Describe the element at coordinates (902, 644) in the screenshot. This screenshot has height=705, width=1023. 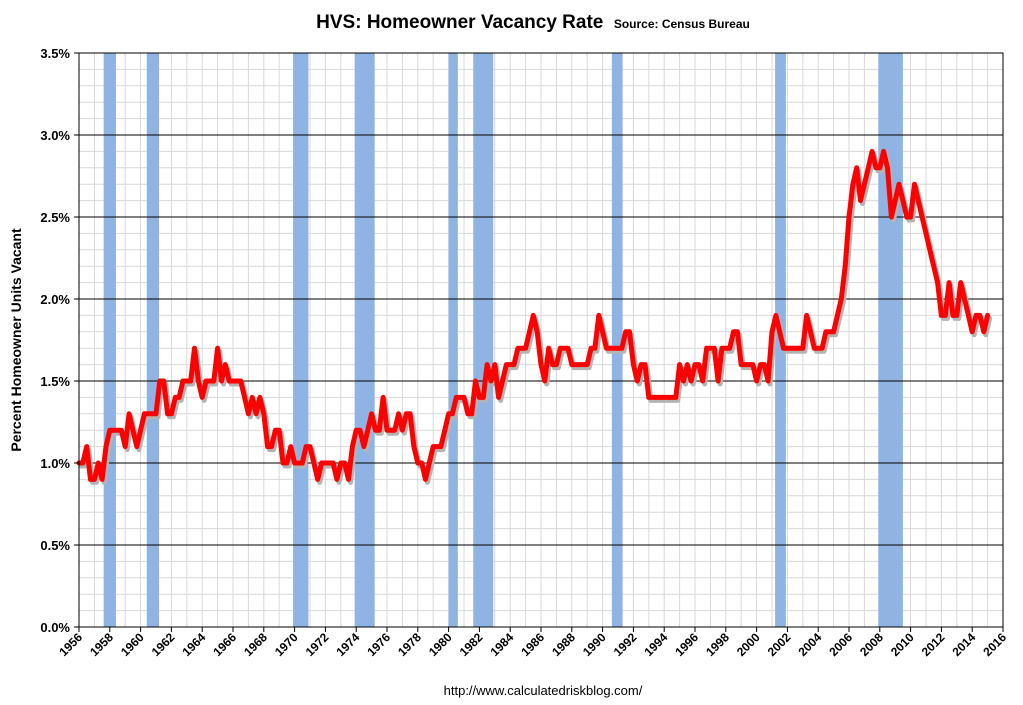
I see `x-tick-label: 2010` at that location.